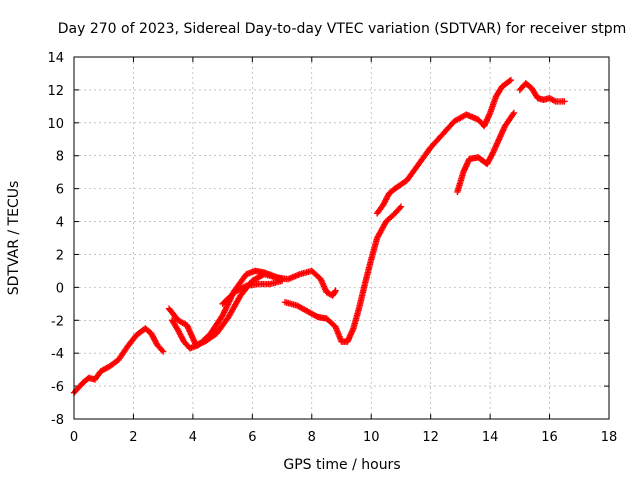  I want to click on y-axis-label: SDTVAR / TECUs, so click(14, 238).